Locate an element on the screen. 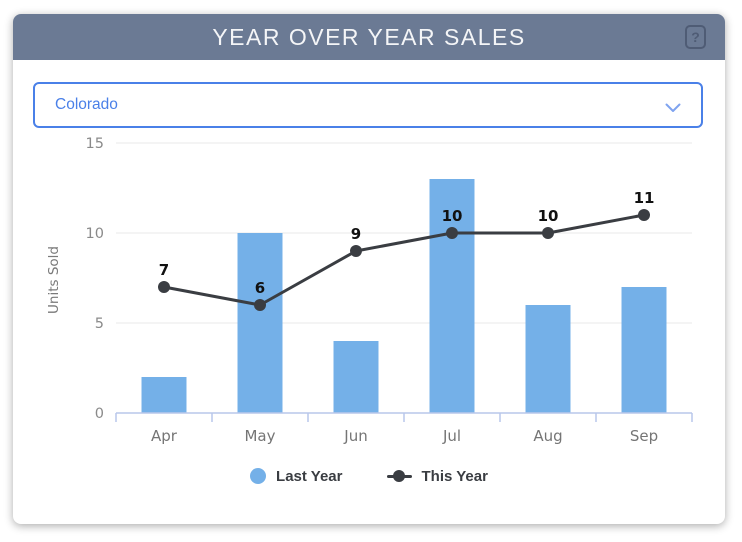 This screenshot has width=742, height=542. chart-labels: 7 6 9 10 10 11 is located at coordinates (407, 243).